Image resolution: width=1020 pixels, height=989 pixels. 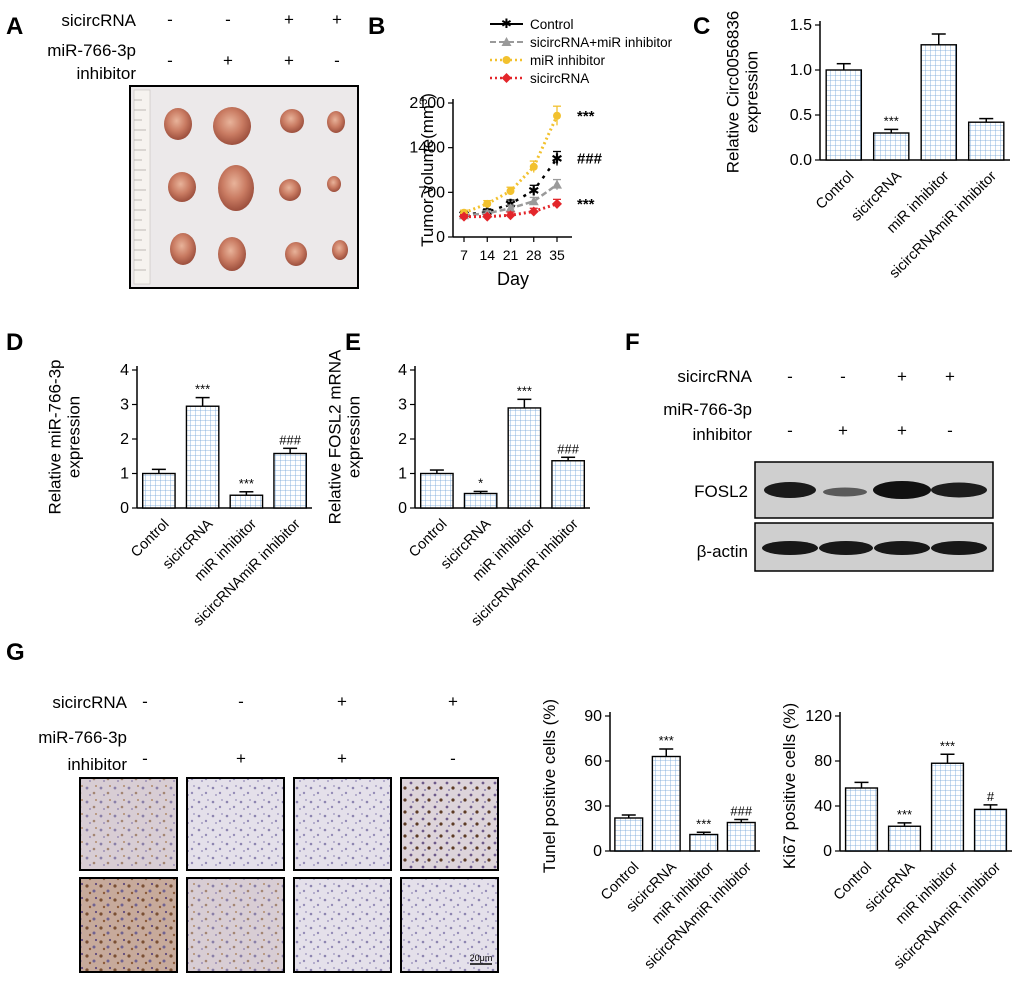 I want to click on y-axis-label: Relative FOSL2 mRNA, so click(x=335, y=436).